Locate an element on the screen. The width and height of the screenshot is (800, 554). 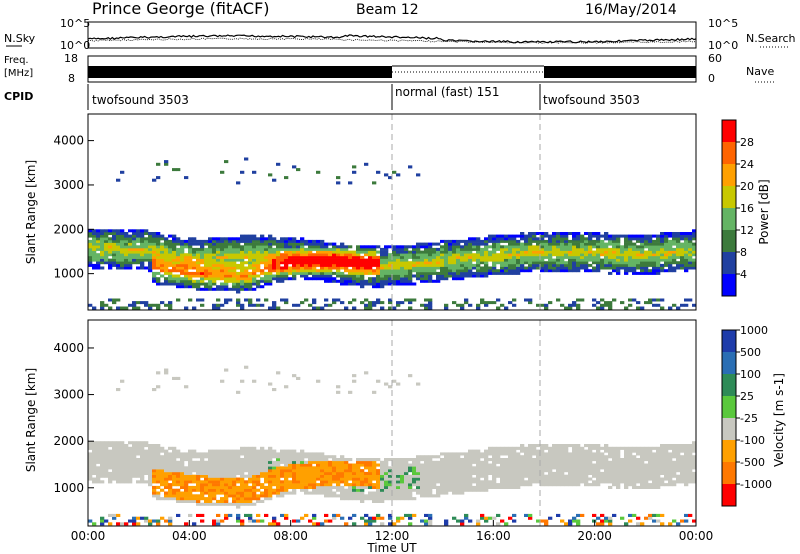
power-cell-1946 is located at coordinates (554, 247).